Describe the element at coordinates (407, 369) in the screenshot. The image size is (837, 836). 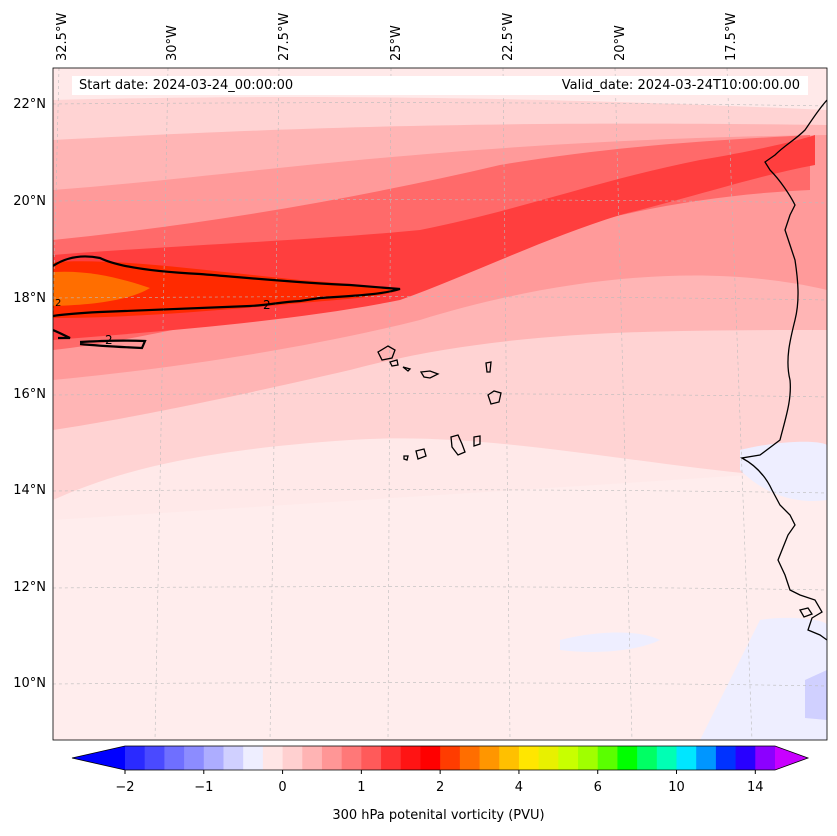
I see `island-sao-nicolau` at that location.